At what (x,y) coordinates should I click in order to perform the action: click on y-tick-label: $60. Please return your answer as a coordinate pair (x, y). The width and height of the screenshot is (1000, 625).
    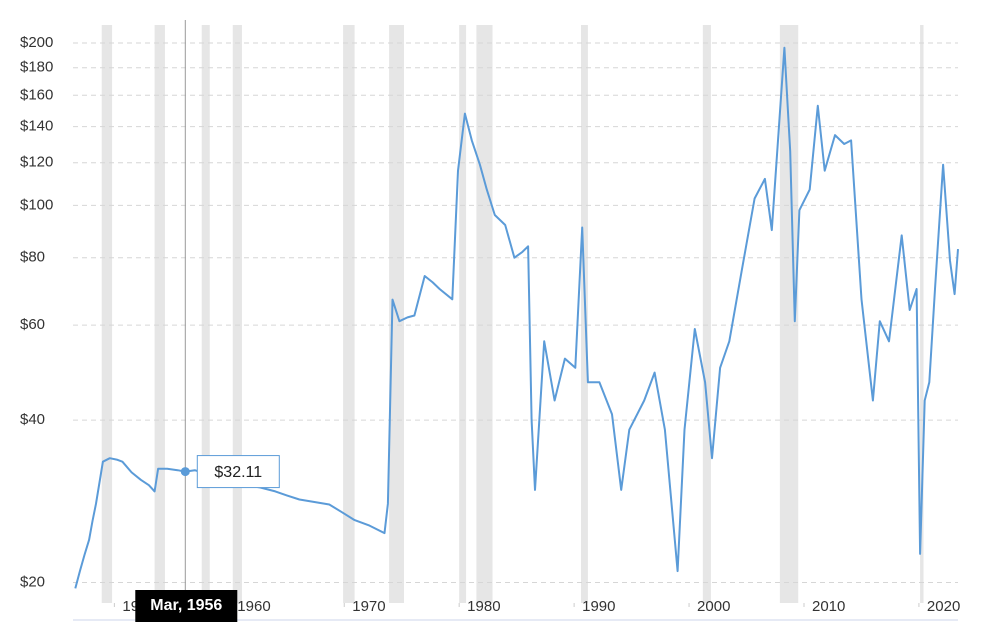
    Looking at the image, I should click on (32, 324).